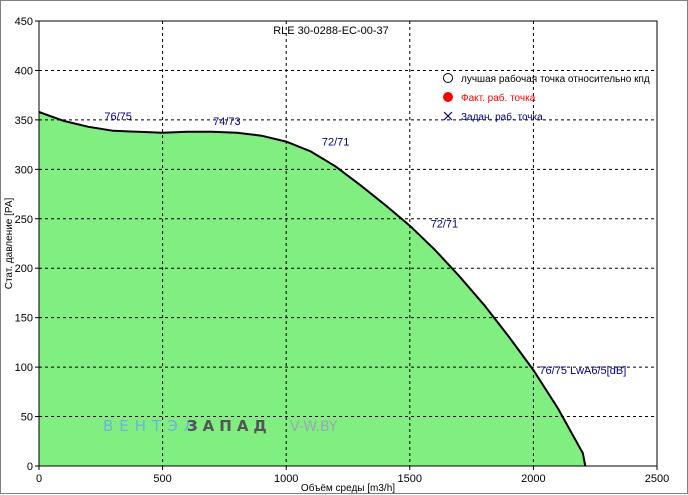 The image size is (688, 495). What do you see at coordinates (348, 488) in the screenshot?
I see `x-axis-label: Объём среды [m3/h]` at bounding box center [348, 488].